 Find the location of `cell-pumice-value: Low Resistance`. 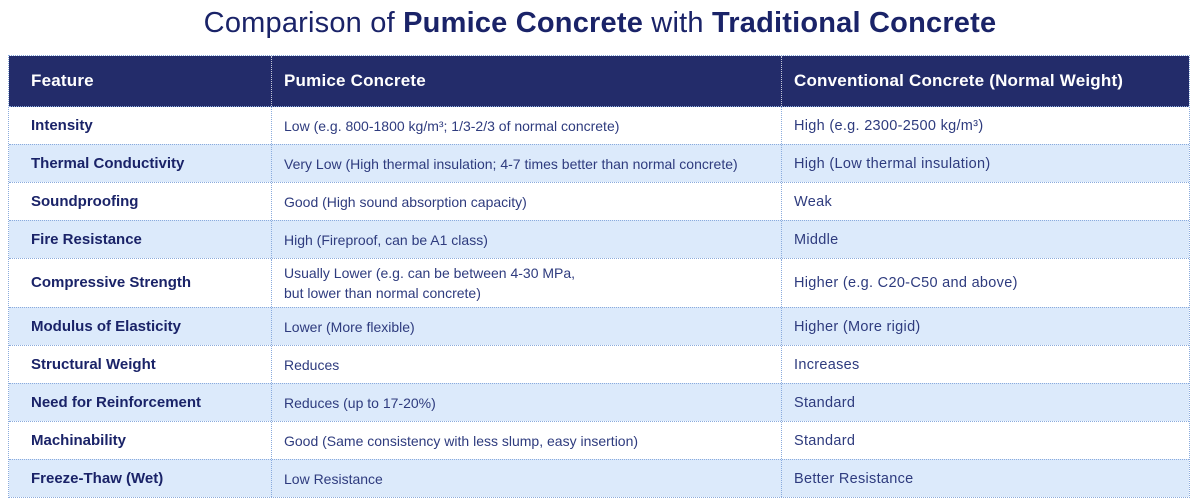

cell-pumice-value: Low Resistance is located at coordinates (526, 478).